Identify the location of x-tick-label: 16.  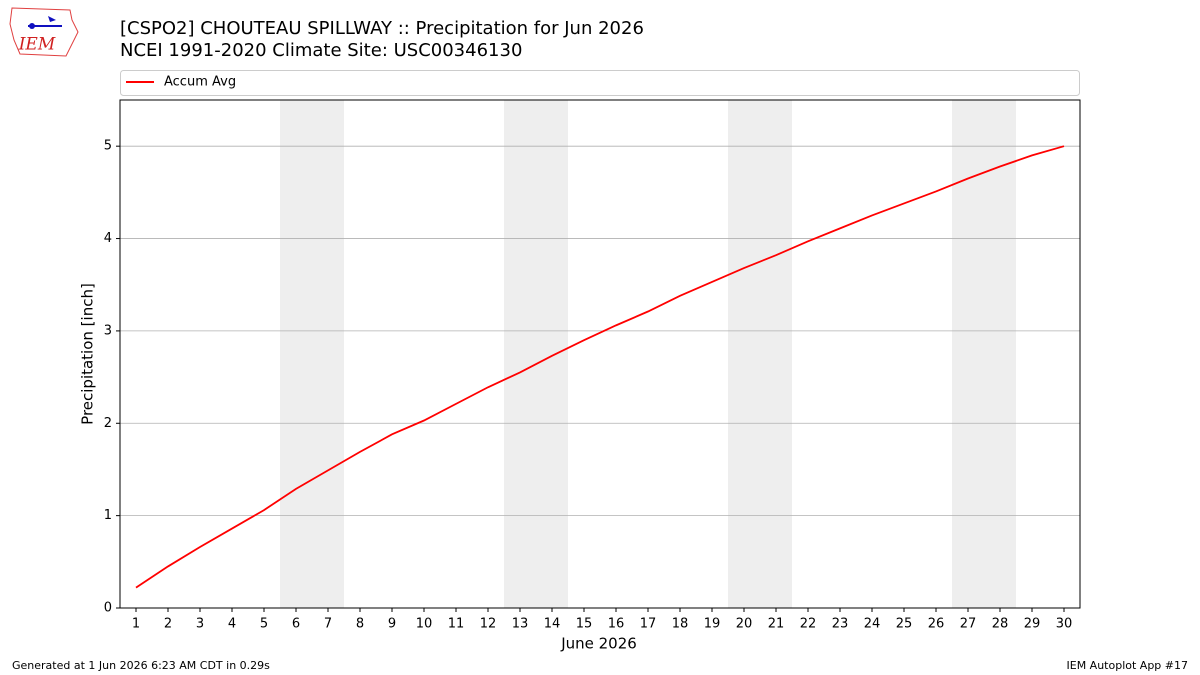
(616, 624).